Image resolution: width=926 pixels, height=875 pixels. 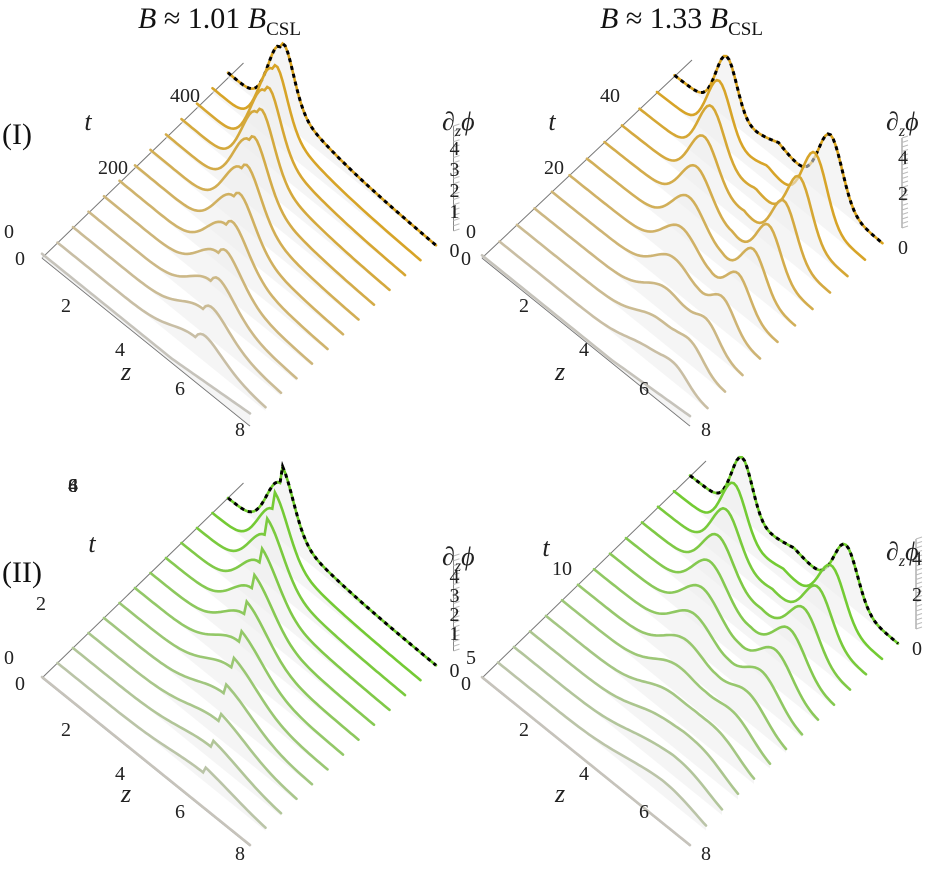 I want to click on t-tick-label: 400, so click(x=185, y=96).